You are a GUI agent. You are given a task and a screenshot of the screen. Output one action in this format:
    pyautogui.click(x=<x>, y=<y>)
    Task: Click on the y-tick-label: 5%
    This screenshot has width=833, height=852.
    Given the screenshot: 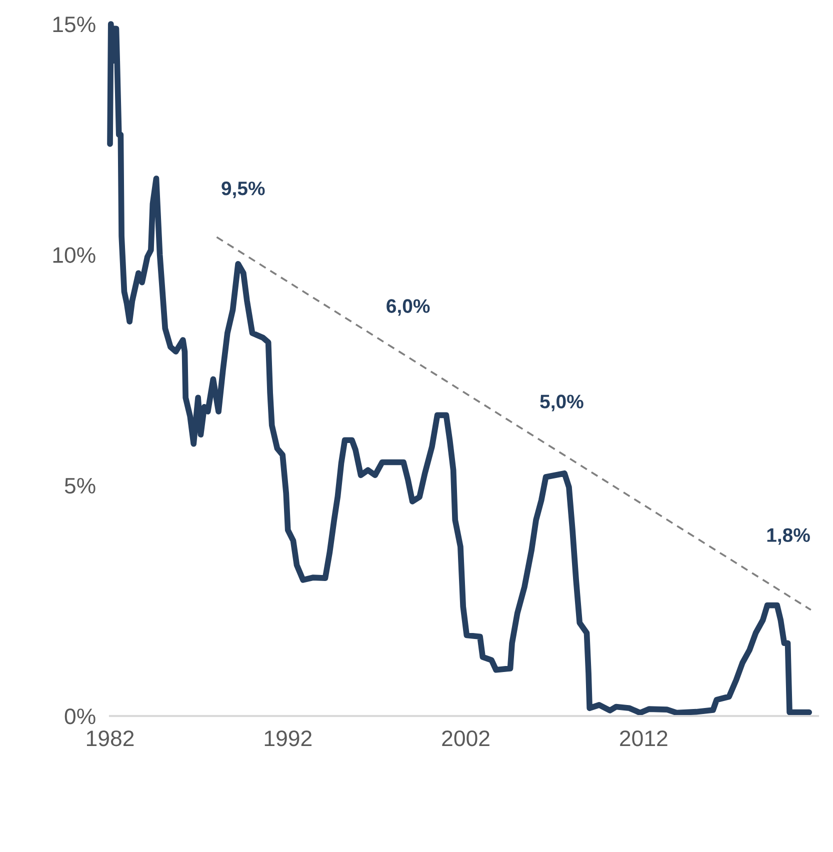 What is the action you would take?
    pyautogui.click(x=80, y=486)
    